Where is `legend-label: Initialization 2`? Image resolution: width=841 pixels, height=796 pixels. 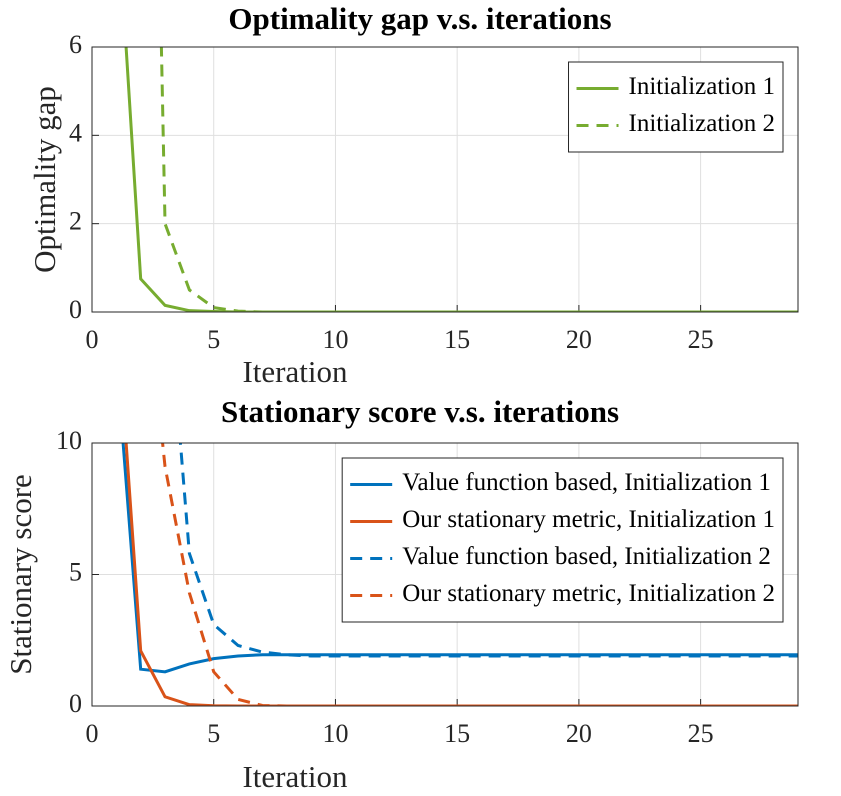 legend-label: Initialization 2 is located at coordinates (702, 123).